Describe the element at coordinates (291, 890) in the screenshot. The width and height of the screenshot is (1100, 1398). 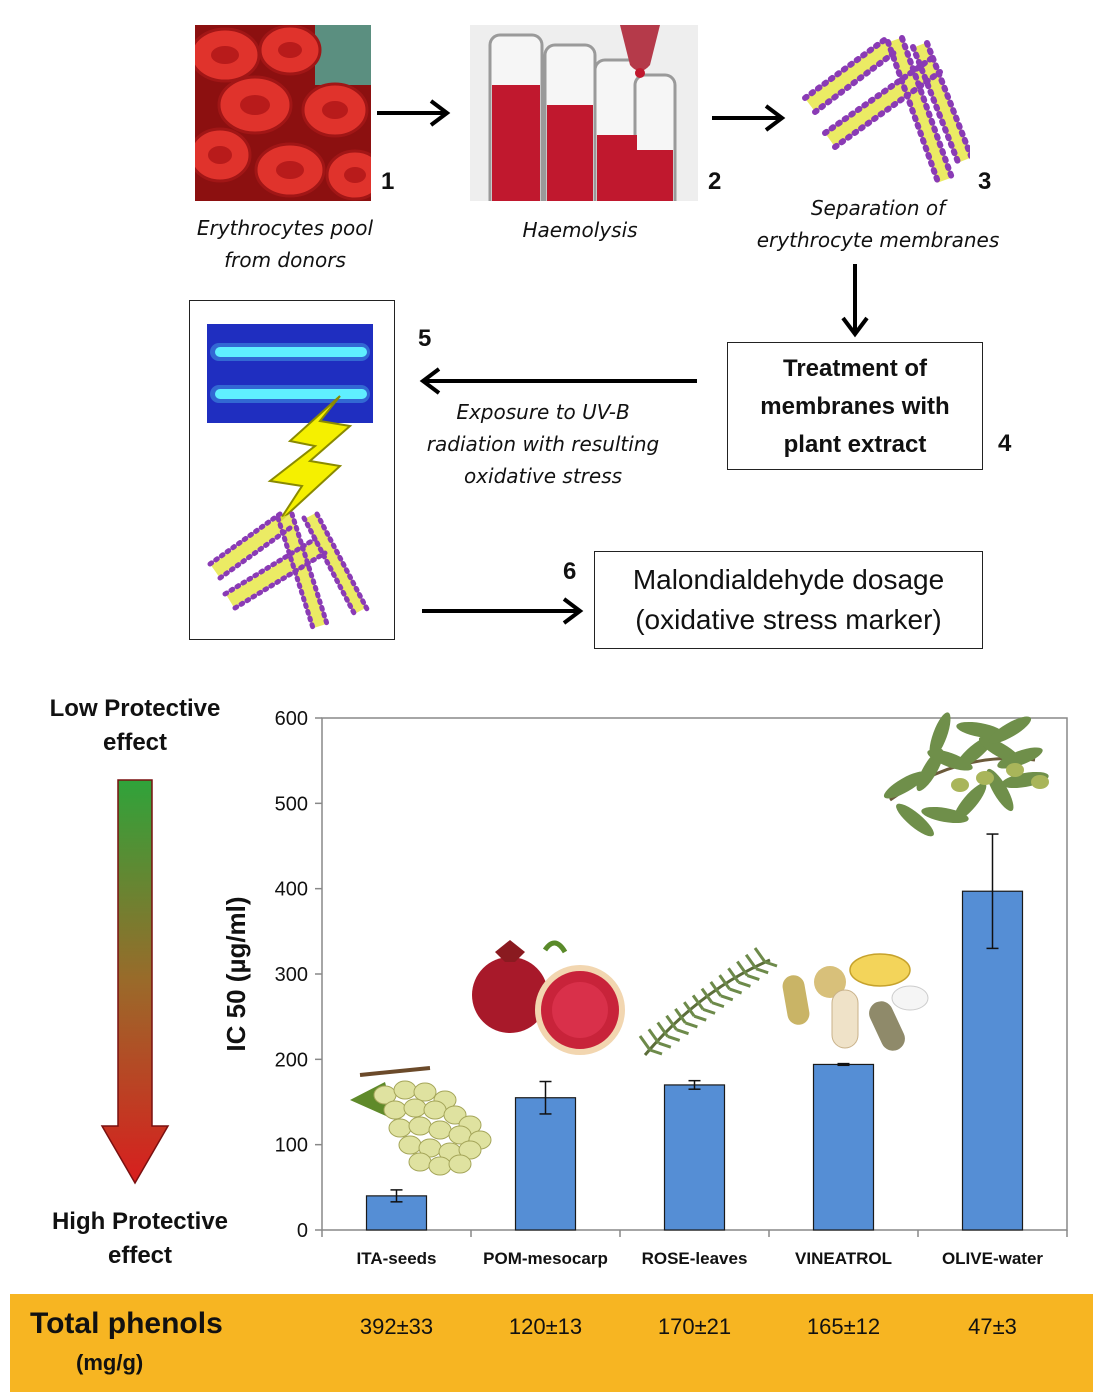
I see `y-tick-label: 400` at that location.